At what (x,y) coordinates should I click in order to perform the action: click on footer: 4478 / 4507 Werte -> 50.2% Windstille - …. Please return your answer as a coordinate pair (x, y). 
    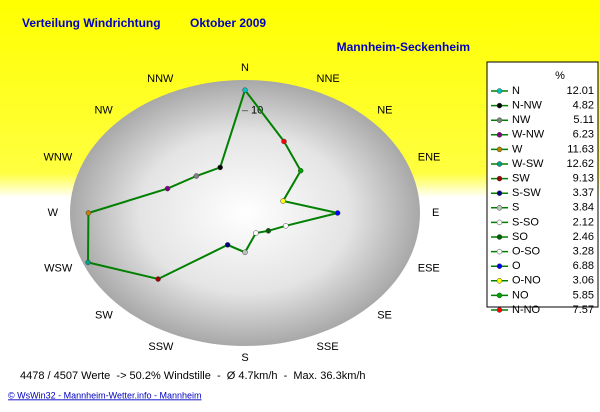
    Looking at the image, I should click on (193, 376).